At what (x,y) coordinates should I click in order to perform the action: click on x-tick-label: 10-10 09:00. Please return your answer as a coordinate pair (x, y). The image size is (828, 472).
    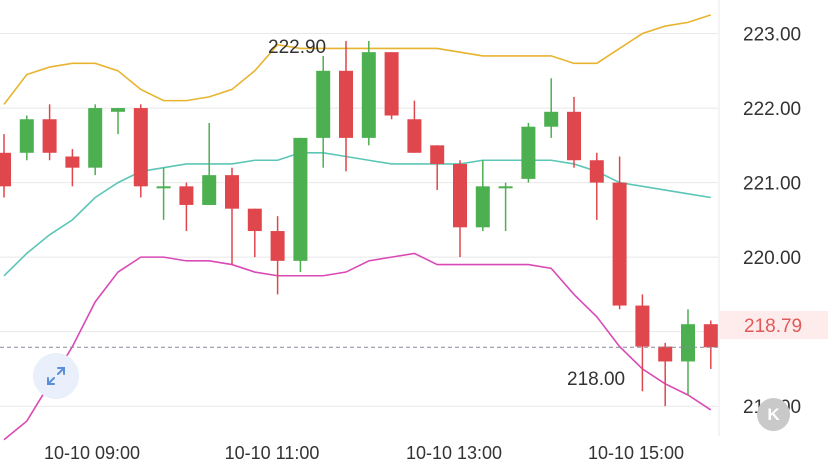
    Looking at the image, I should click on (92, 453).